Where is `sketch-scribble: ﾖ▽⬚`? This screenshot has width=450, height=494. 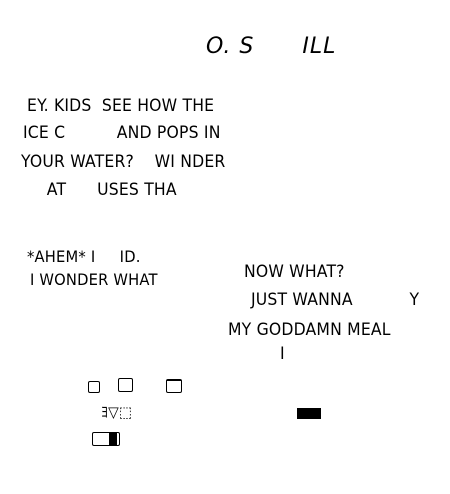
sketch-scribble: ﾖ▽⬚ is located at coordinates (117, 412).